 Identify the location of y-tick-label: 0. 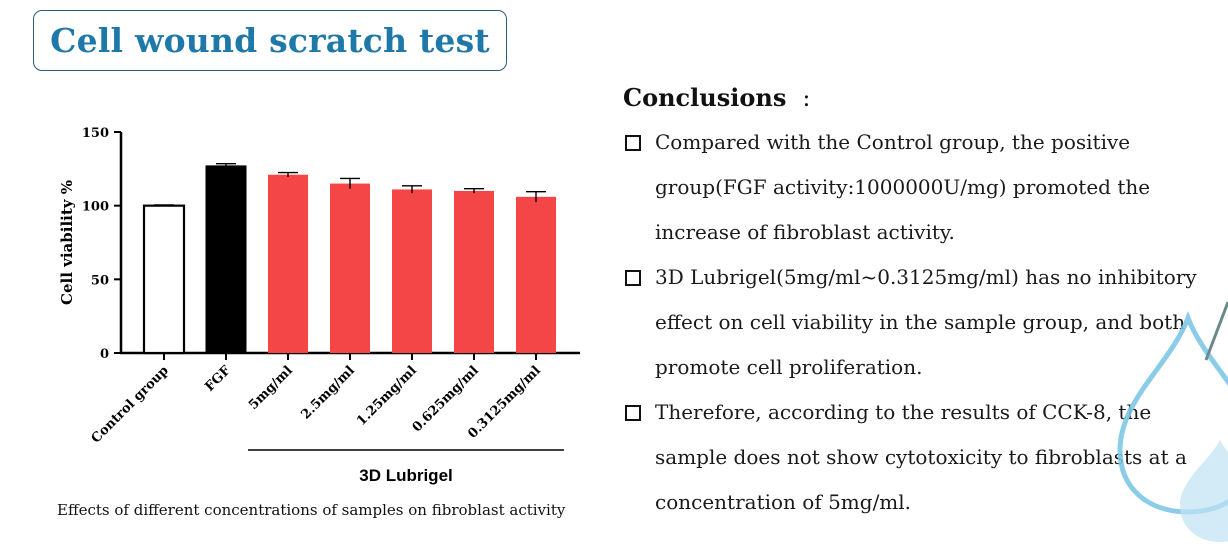
(104, 354).